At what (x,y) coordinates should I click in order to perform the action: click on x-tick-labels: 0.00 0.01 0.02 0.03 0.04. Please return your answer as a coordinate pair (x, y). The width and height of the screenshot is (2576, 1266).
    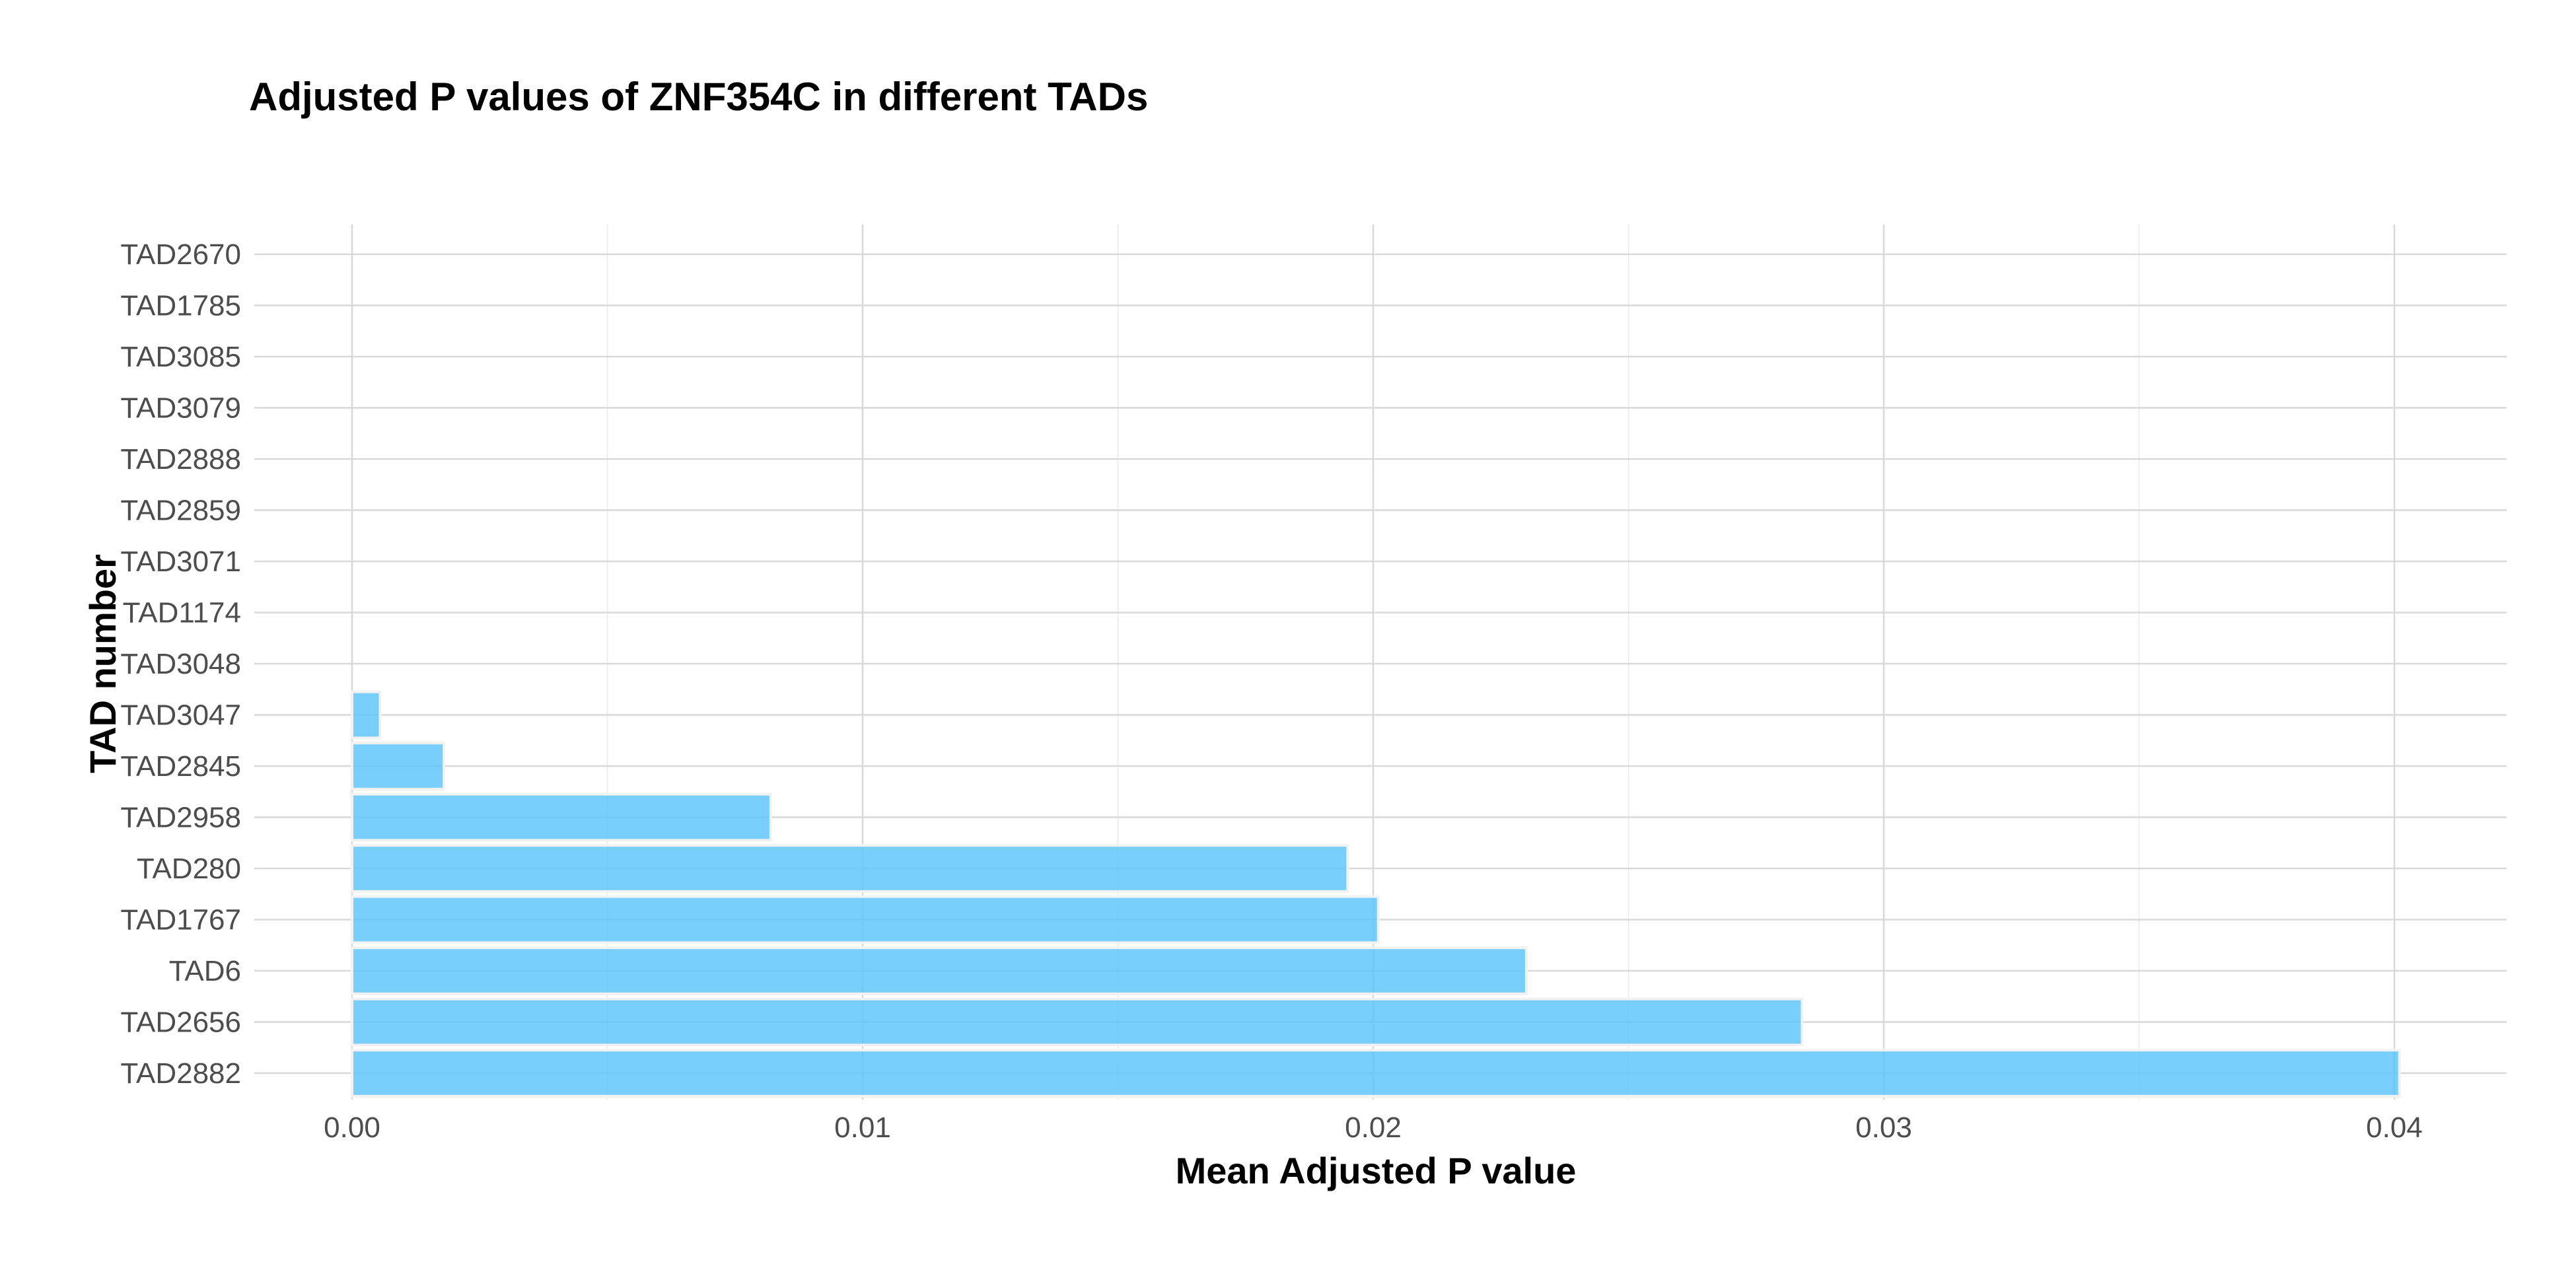
    Looking at the image, I should click on (1374, 1127).